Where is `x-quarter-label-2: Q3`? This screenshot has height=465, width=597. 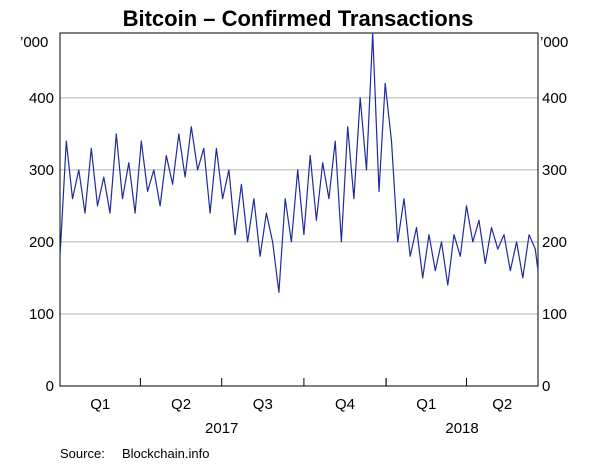
x-quarter-label-2: Q3 is located at coordinates (263, 404).